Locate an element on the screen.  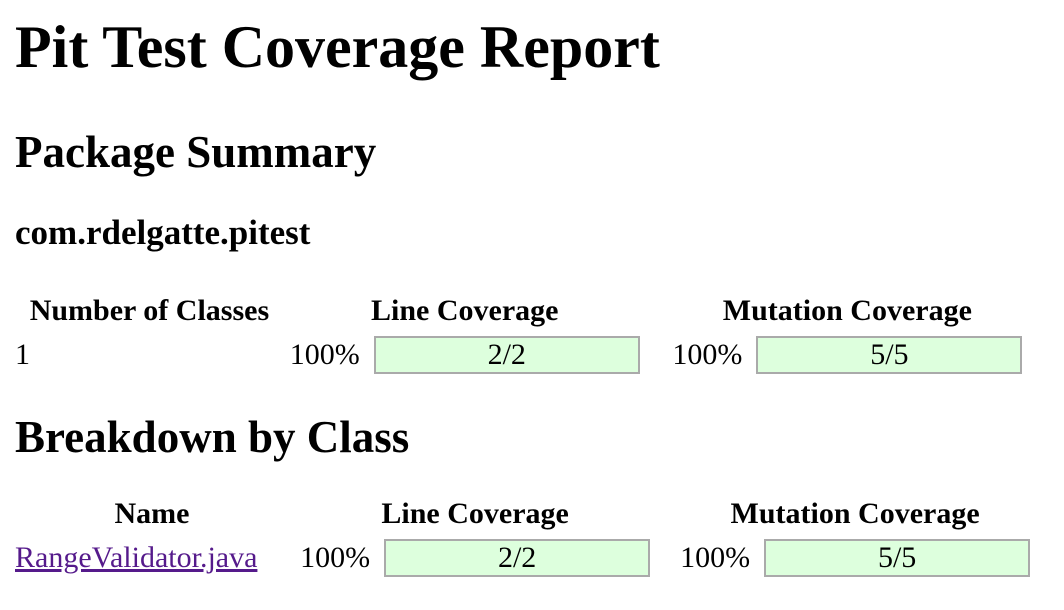
summary-mutation-coverage-legend: 5/5 is located at coordinates (889, 355).